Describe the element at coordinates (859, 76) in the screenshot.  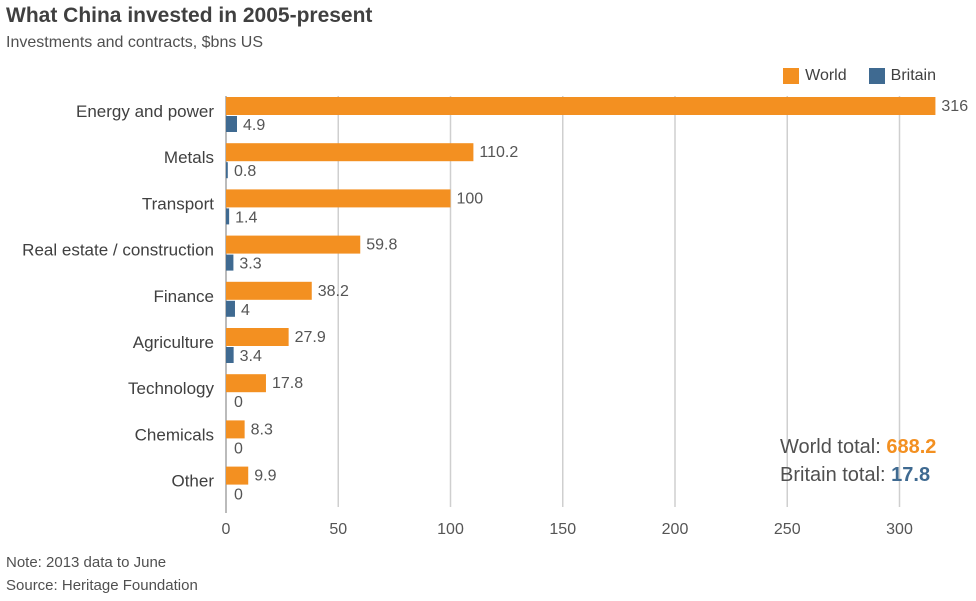
I see `legend: World Britain` at that location.